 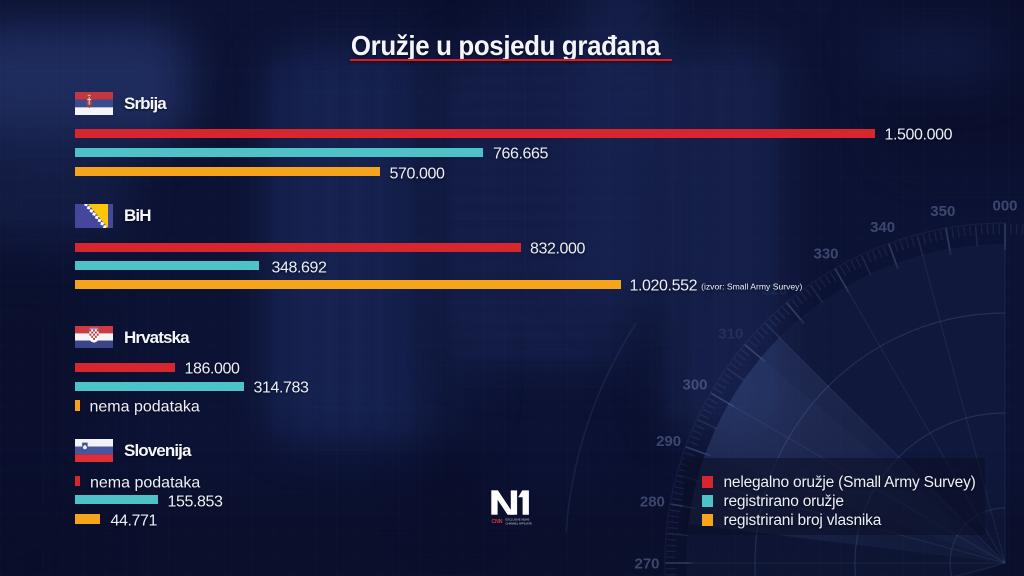 What do you see at coordinates (694, 385) in the screenshot?
I see `svg-text: 300` at bounding box center [694, 385].